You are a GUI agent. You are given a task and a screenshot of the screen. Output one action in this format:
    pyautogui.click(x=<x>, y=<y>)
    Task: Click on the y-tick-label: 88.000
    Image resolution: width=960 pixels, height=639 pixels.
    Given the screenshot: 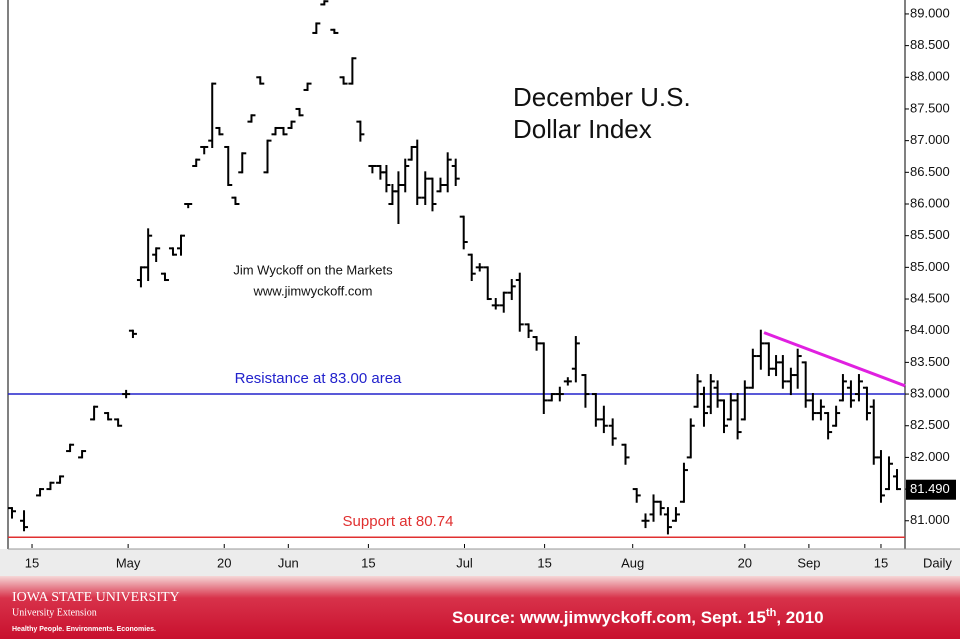 What is the action you would take?
    pyautogui.click(x=930, y=76)
    